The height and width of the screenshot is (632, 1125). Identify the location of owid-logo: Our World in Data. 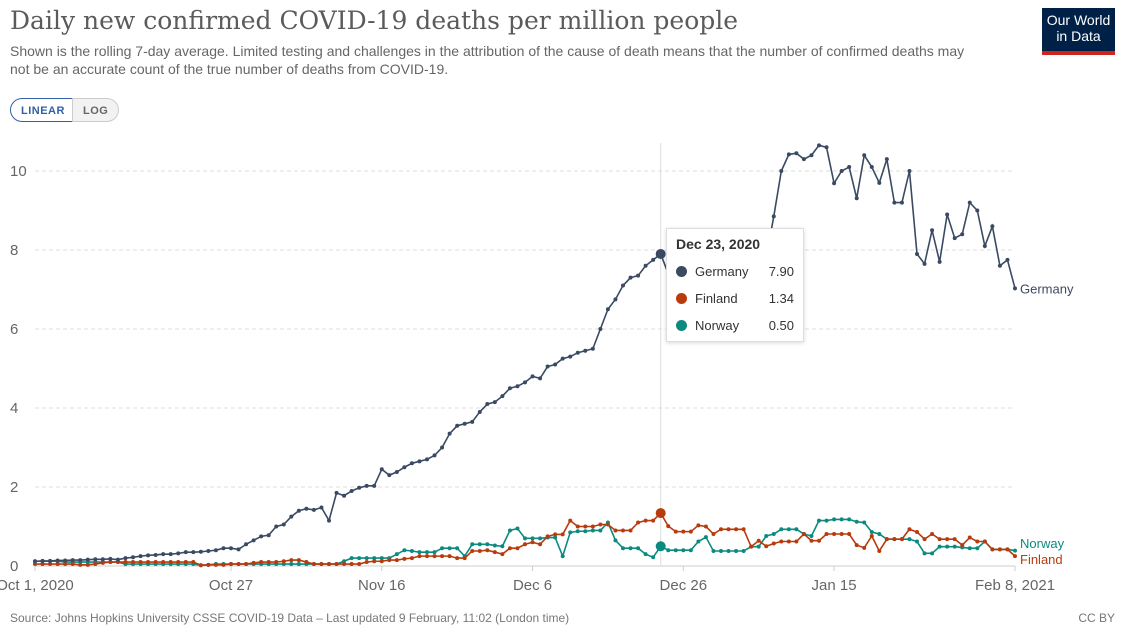
(1078, 31).